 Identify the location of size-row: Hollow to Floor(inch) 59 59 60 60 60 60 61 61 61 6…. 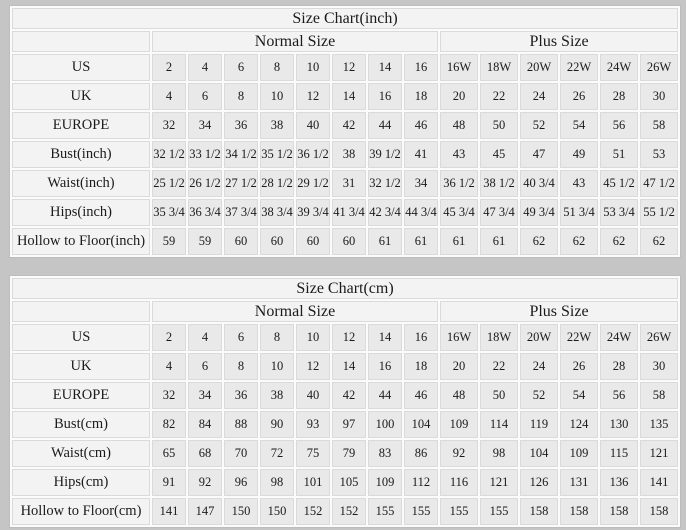
(345, 241).